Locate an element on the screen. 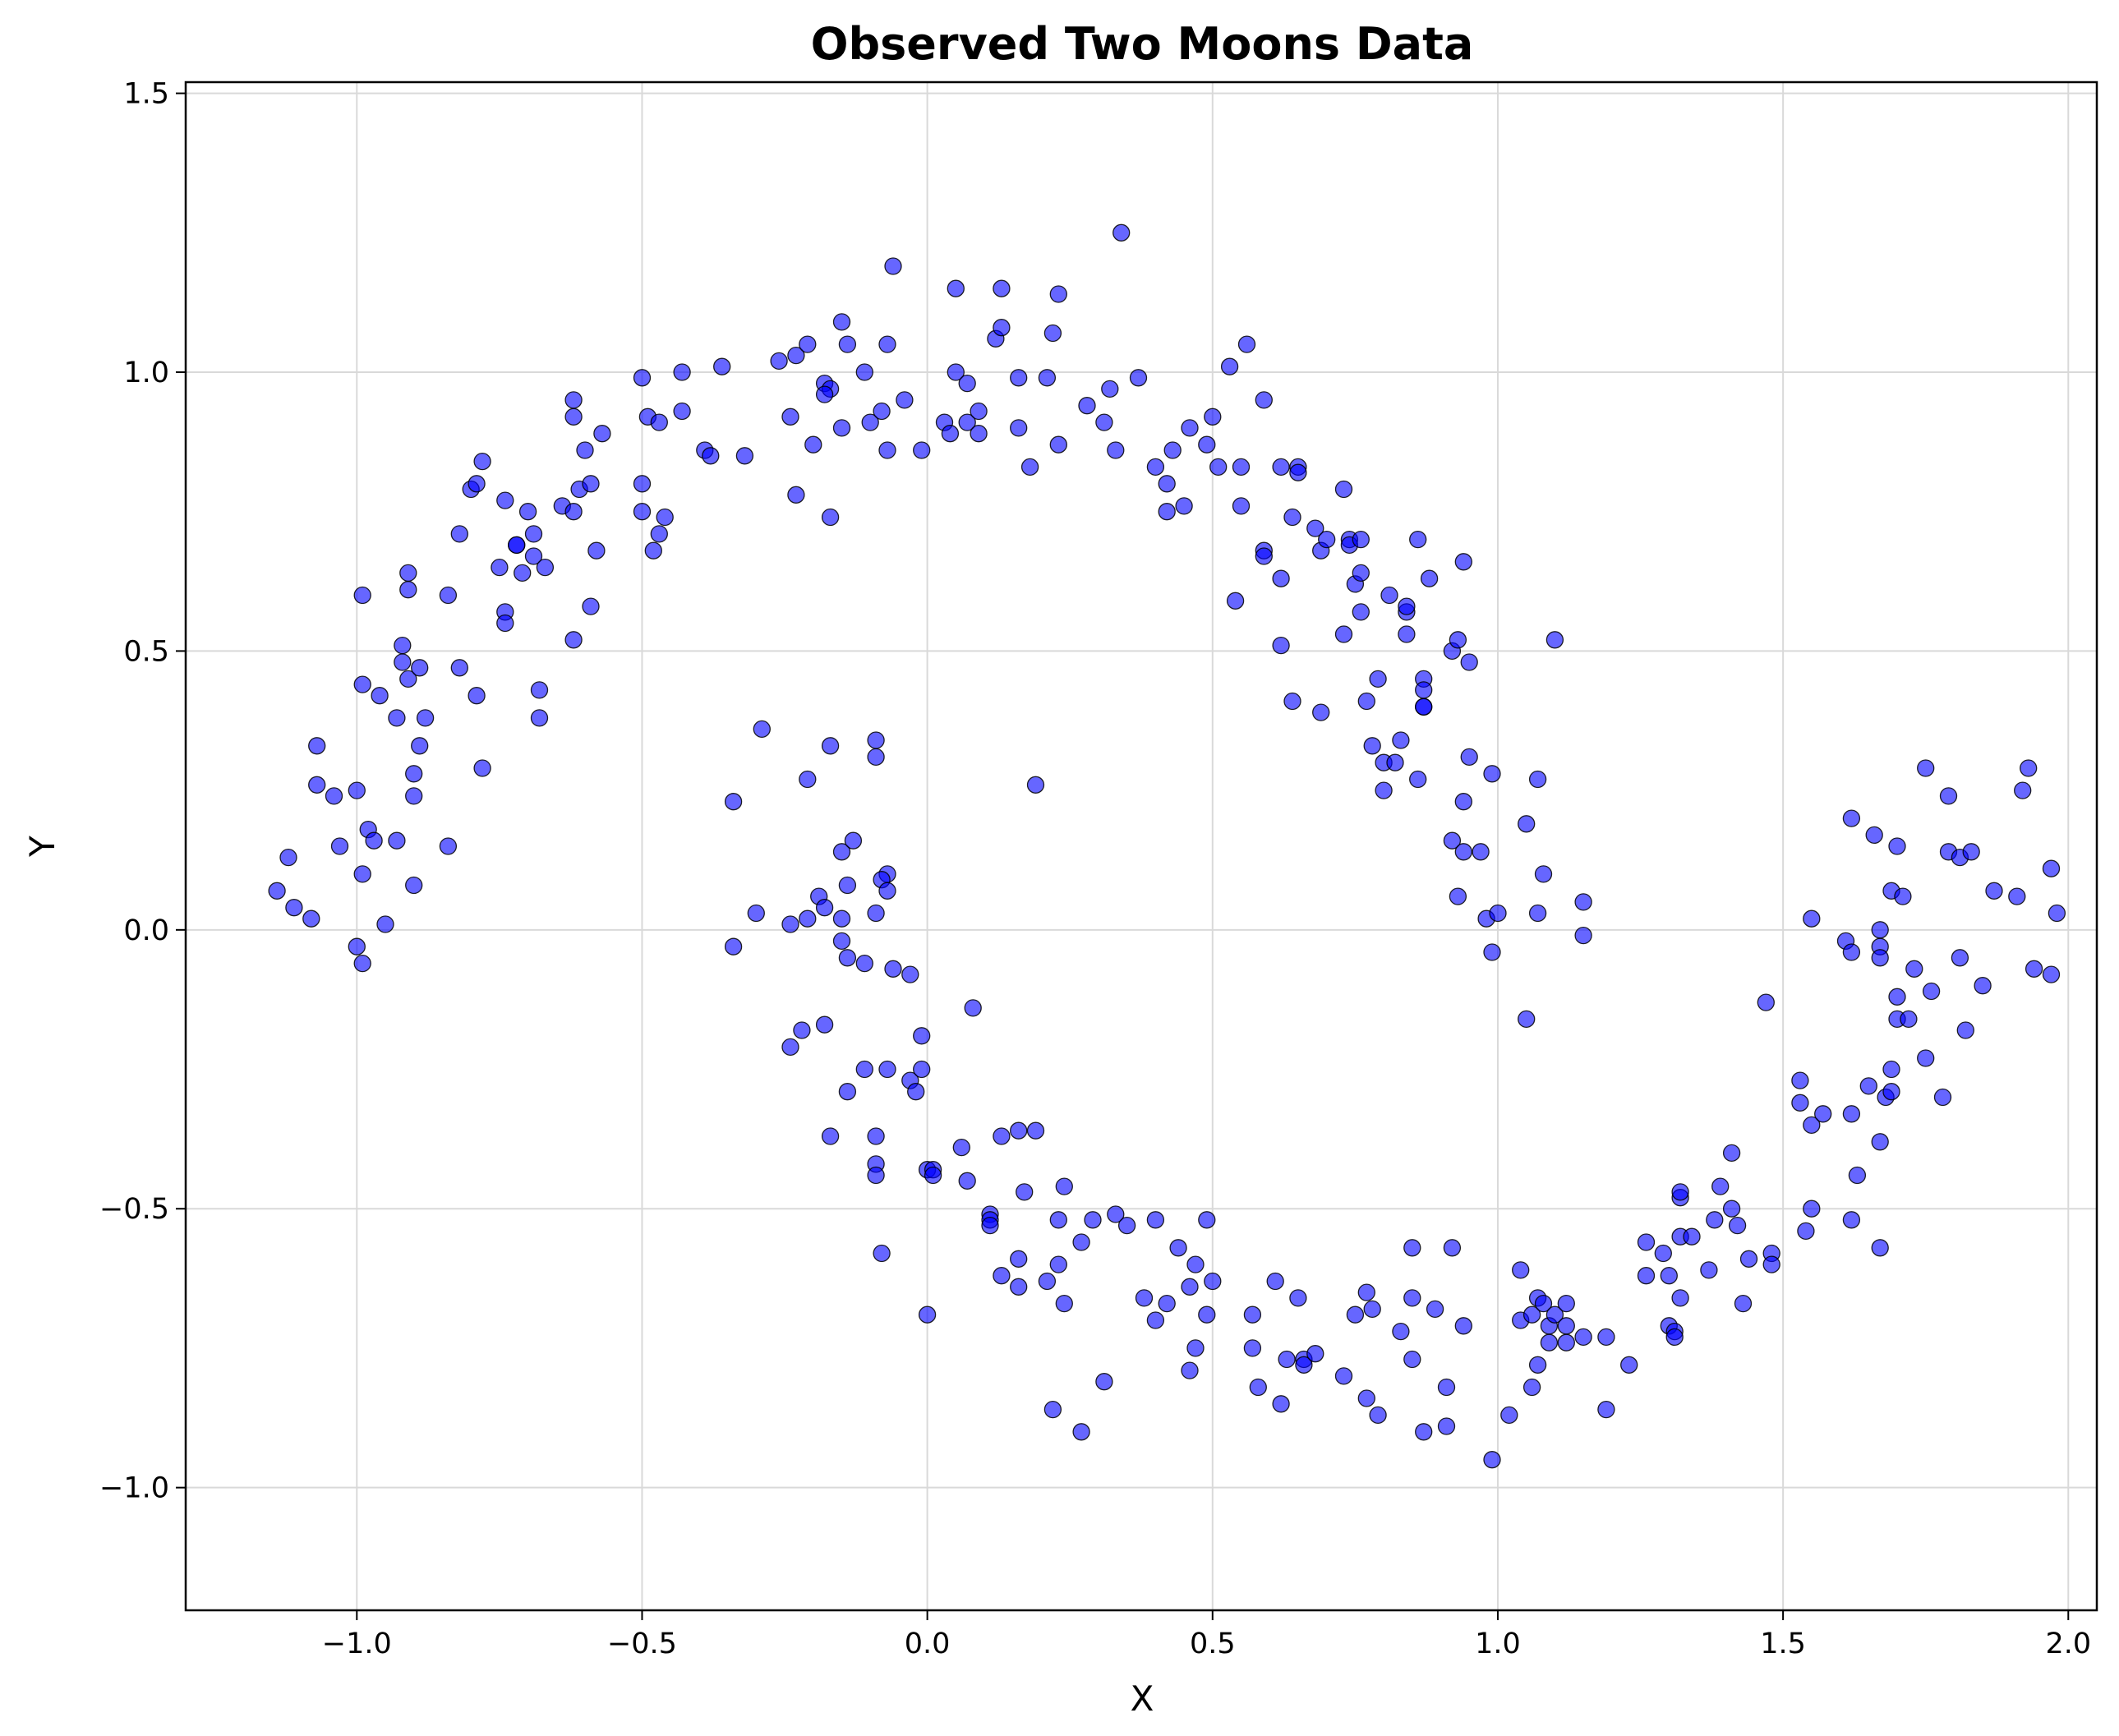 This screenshot has width=2119, height=1736. y-axis: −1.0 −0.5 0.0 0.5 1.0 1.5 is located at coordinates (142, 792).